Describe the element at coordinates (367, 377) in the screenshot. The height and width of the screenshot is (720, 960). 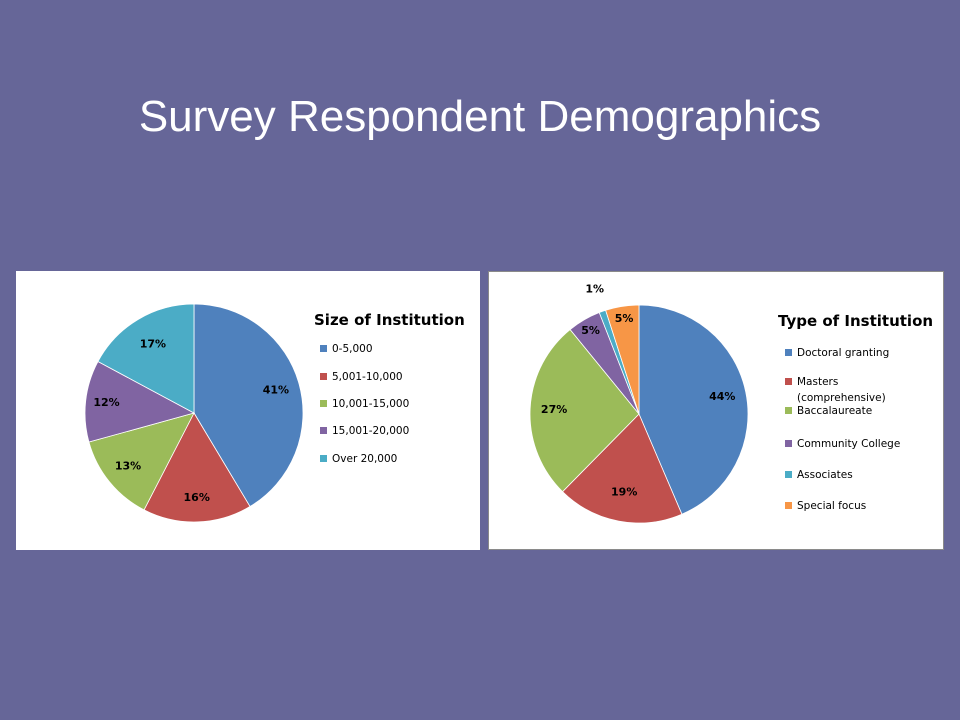
I see `legend-label: 5,001-10,000` at that location.